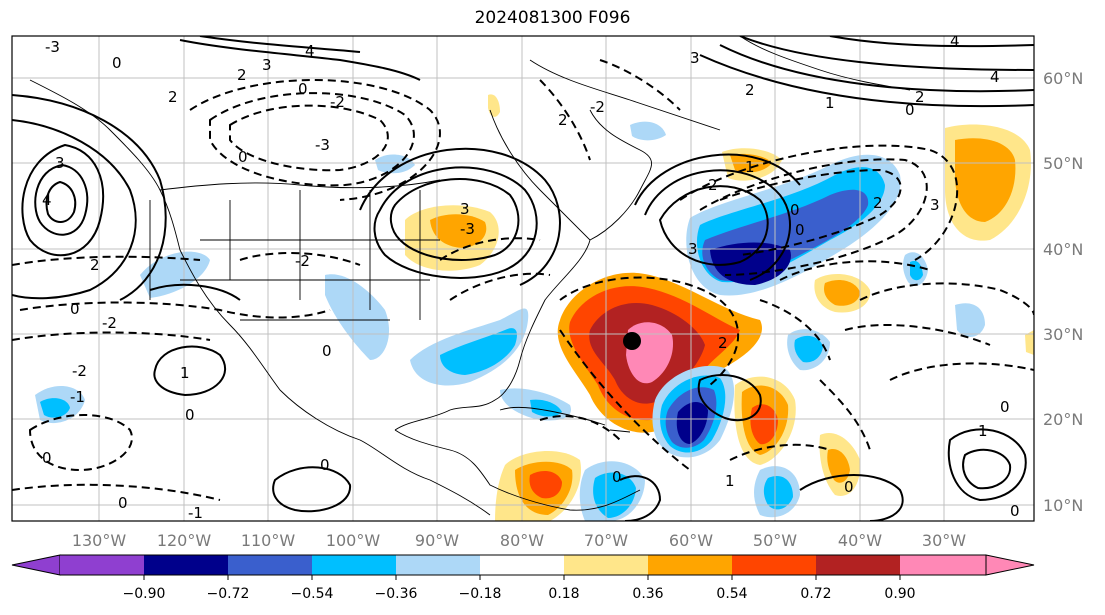 The image size is (1105, 615). I want to click on colorbar-tick-label: 0.72, so click(815, 594).